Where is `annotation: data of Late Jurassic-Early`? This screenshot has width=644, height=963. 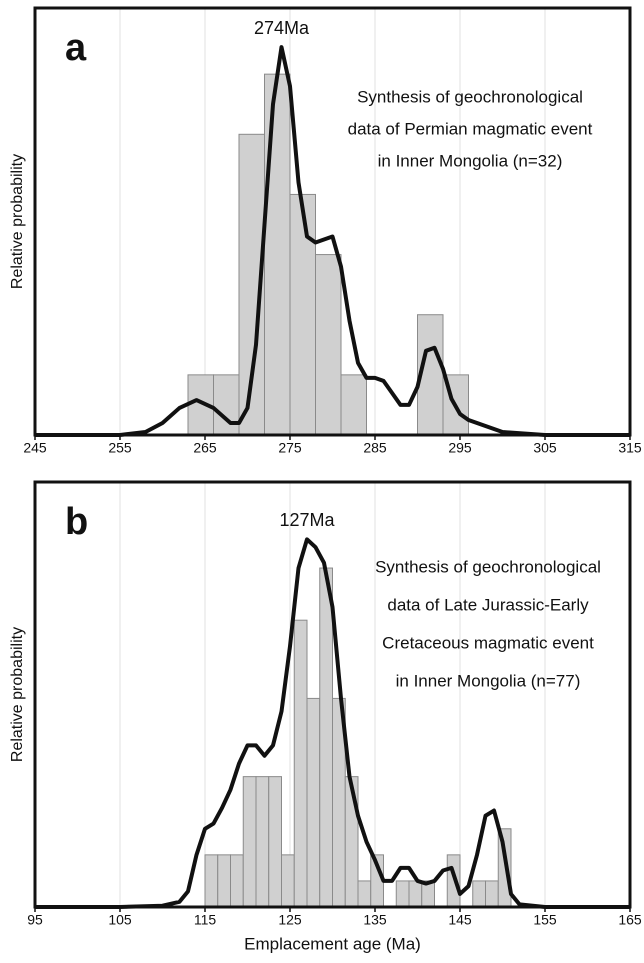
annotation: data of Late Jurassic-Early is located at coordinates (488, 604).